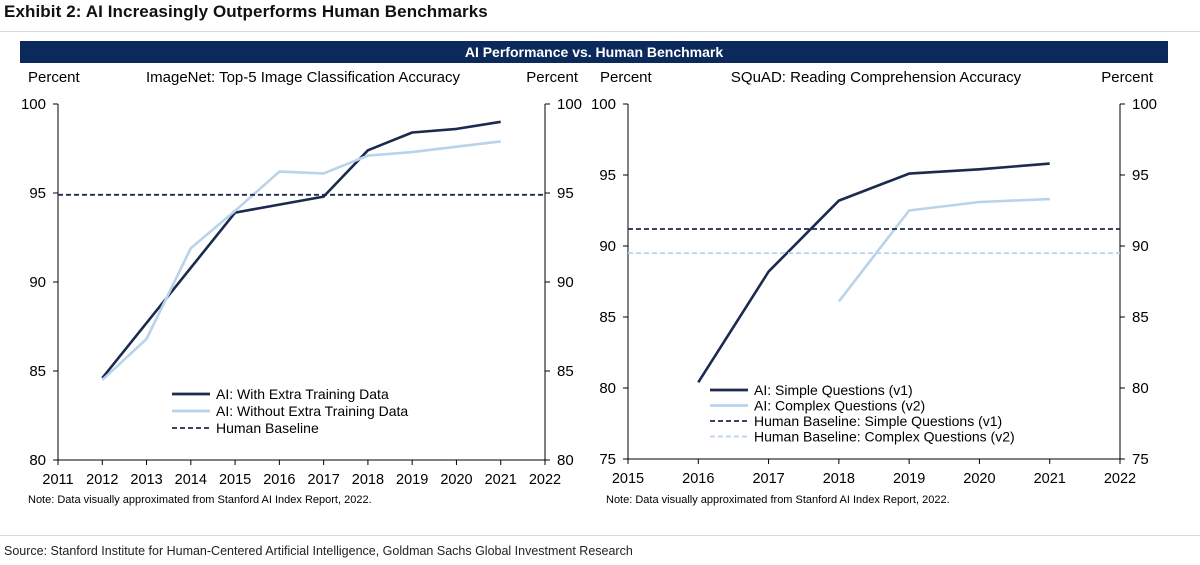 The image size is (1200, 565). I want to click on legend-label-2: AI: Without Extra Training Data, so click(312, 411).